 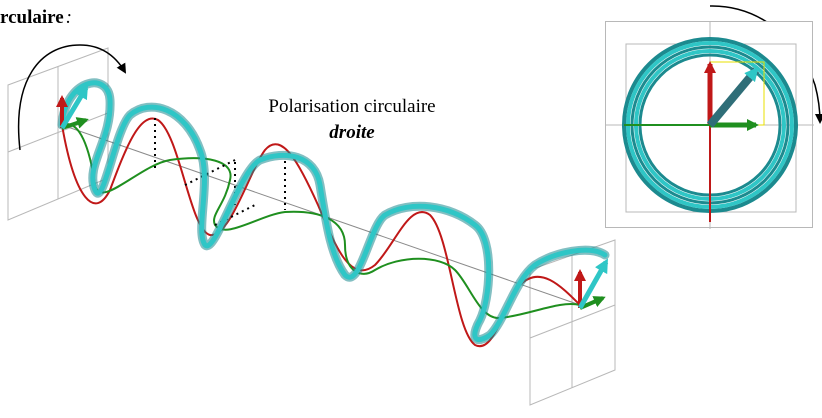 What do you see at coordinates (352, 120) in the screenshot?
I see `polarization-caption: Polarisation circulaire droite` at bounding box center [352, 120].